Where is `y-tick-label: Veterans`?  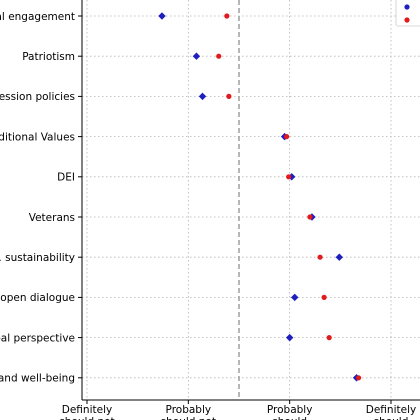
y-tick-label: Veterans is located at coordinates (52, 218).